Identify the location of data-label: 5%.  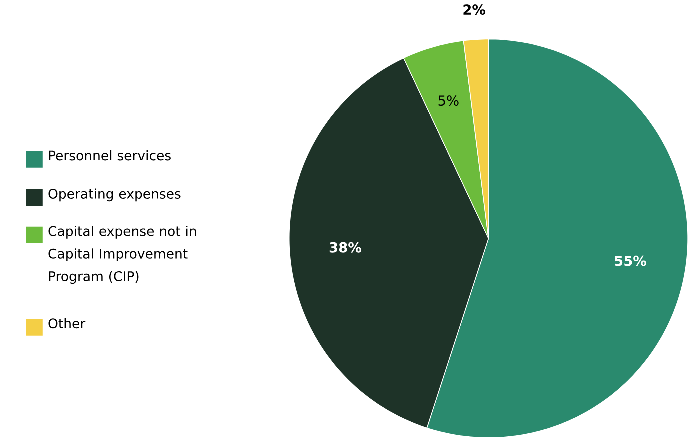
(448, 101).